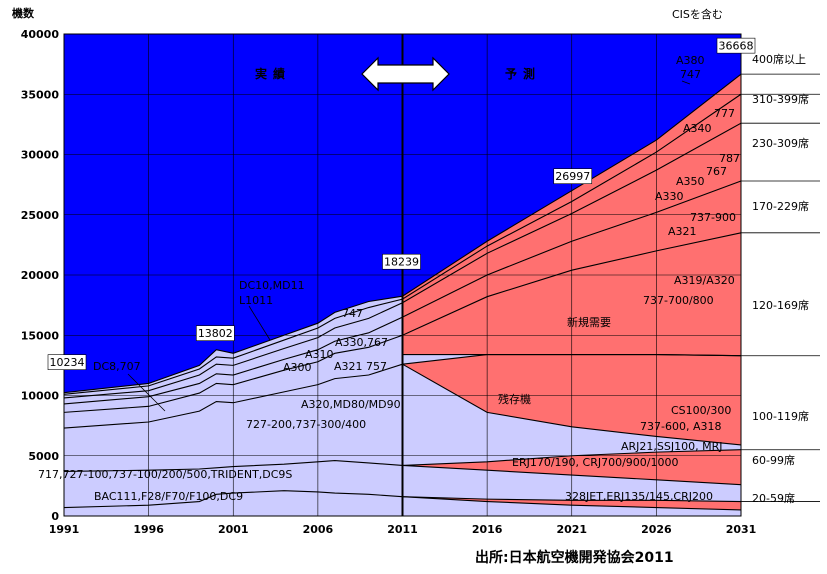 The width and height of the screenshot is (827, 574). What do you see at coordinates (360, 366) in the screenshot?
I see `annotation-a321_757: A321 757` at bounding box center [360, 366].